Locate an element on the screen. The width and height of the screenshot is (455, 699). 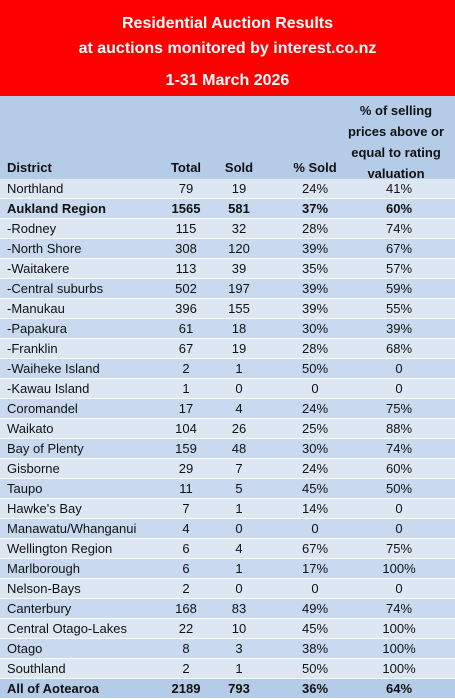
cell-sold: 18 is located at coordinates (239, 328).